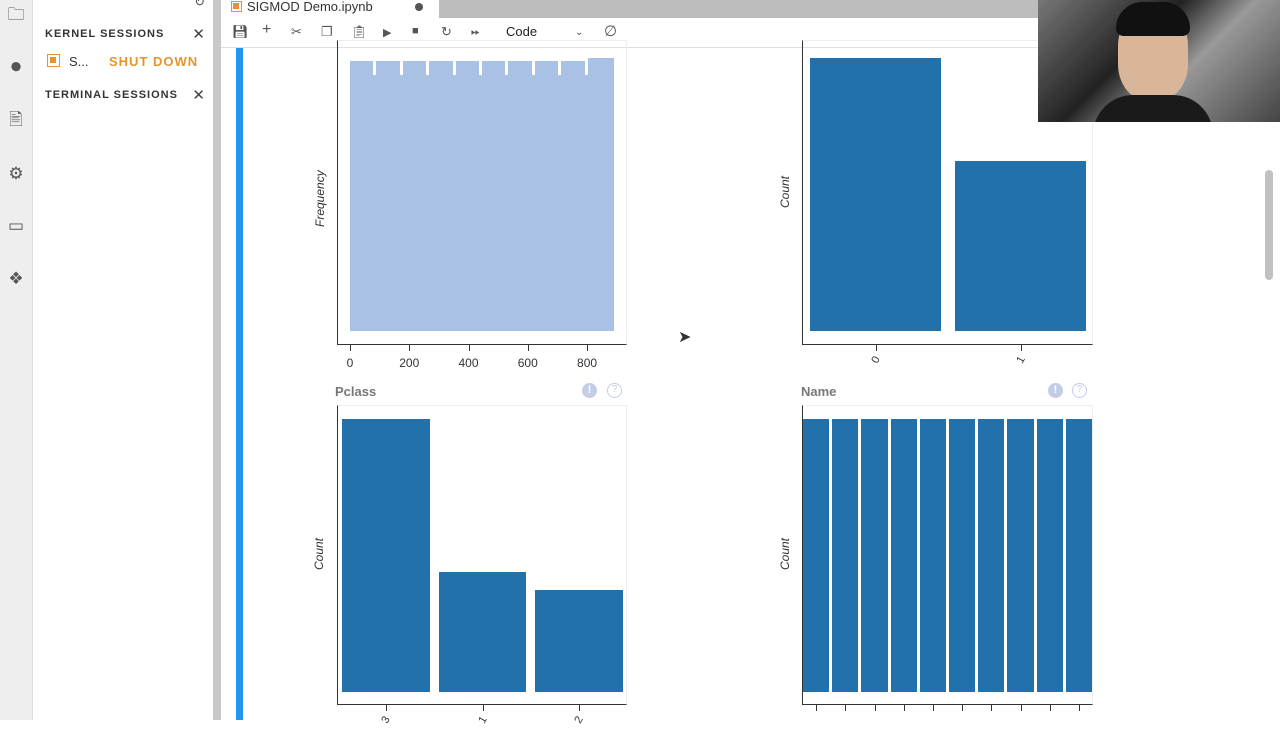  I want to click on terminal-sessions-header: TERMINAL SESSIONS, so click(111, 95).